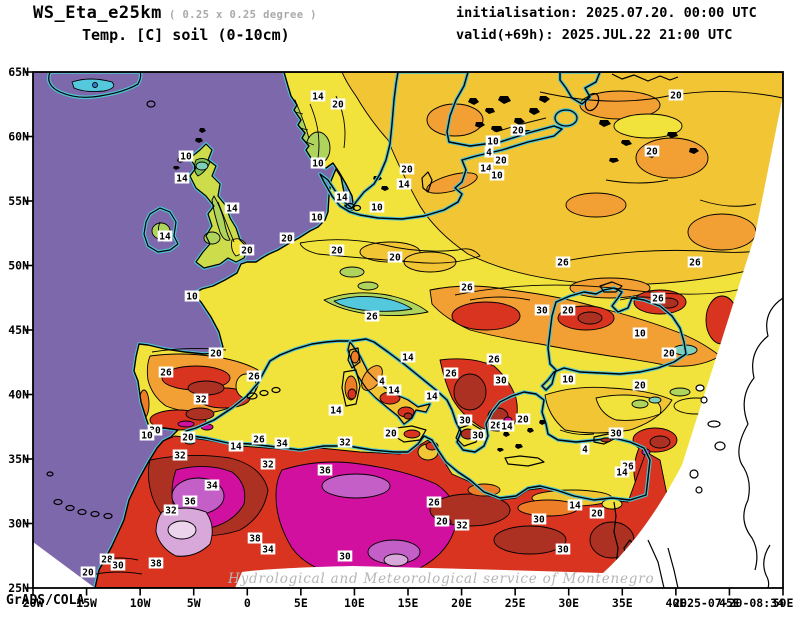 Image resolution: width=800 pixels, height=618 pixels. What do you see at coordinates (301, 603) in the screenshot?
I see `lon-tick-label: 5E` at bounding box center [301, 603].